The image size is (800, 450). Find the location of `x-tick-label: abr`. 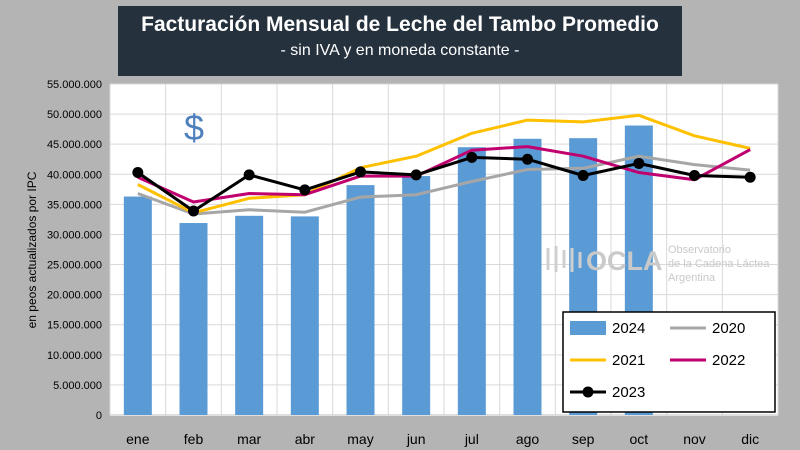

x-tick-label: abr is located at coordinates (305, 439).